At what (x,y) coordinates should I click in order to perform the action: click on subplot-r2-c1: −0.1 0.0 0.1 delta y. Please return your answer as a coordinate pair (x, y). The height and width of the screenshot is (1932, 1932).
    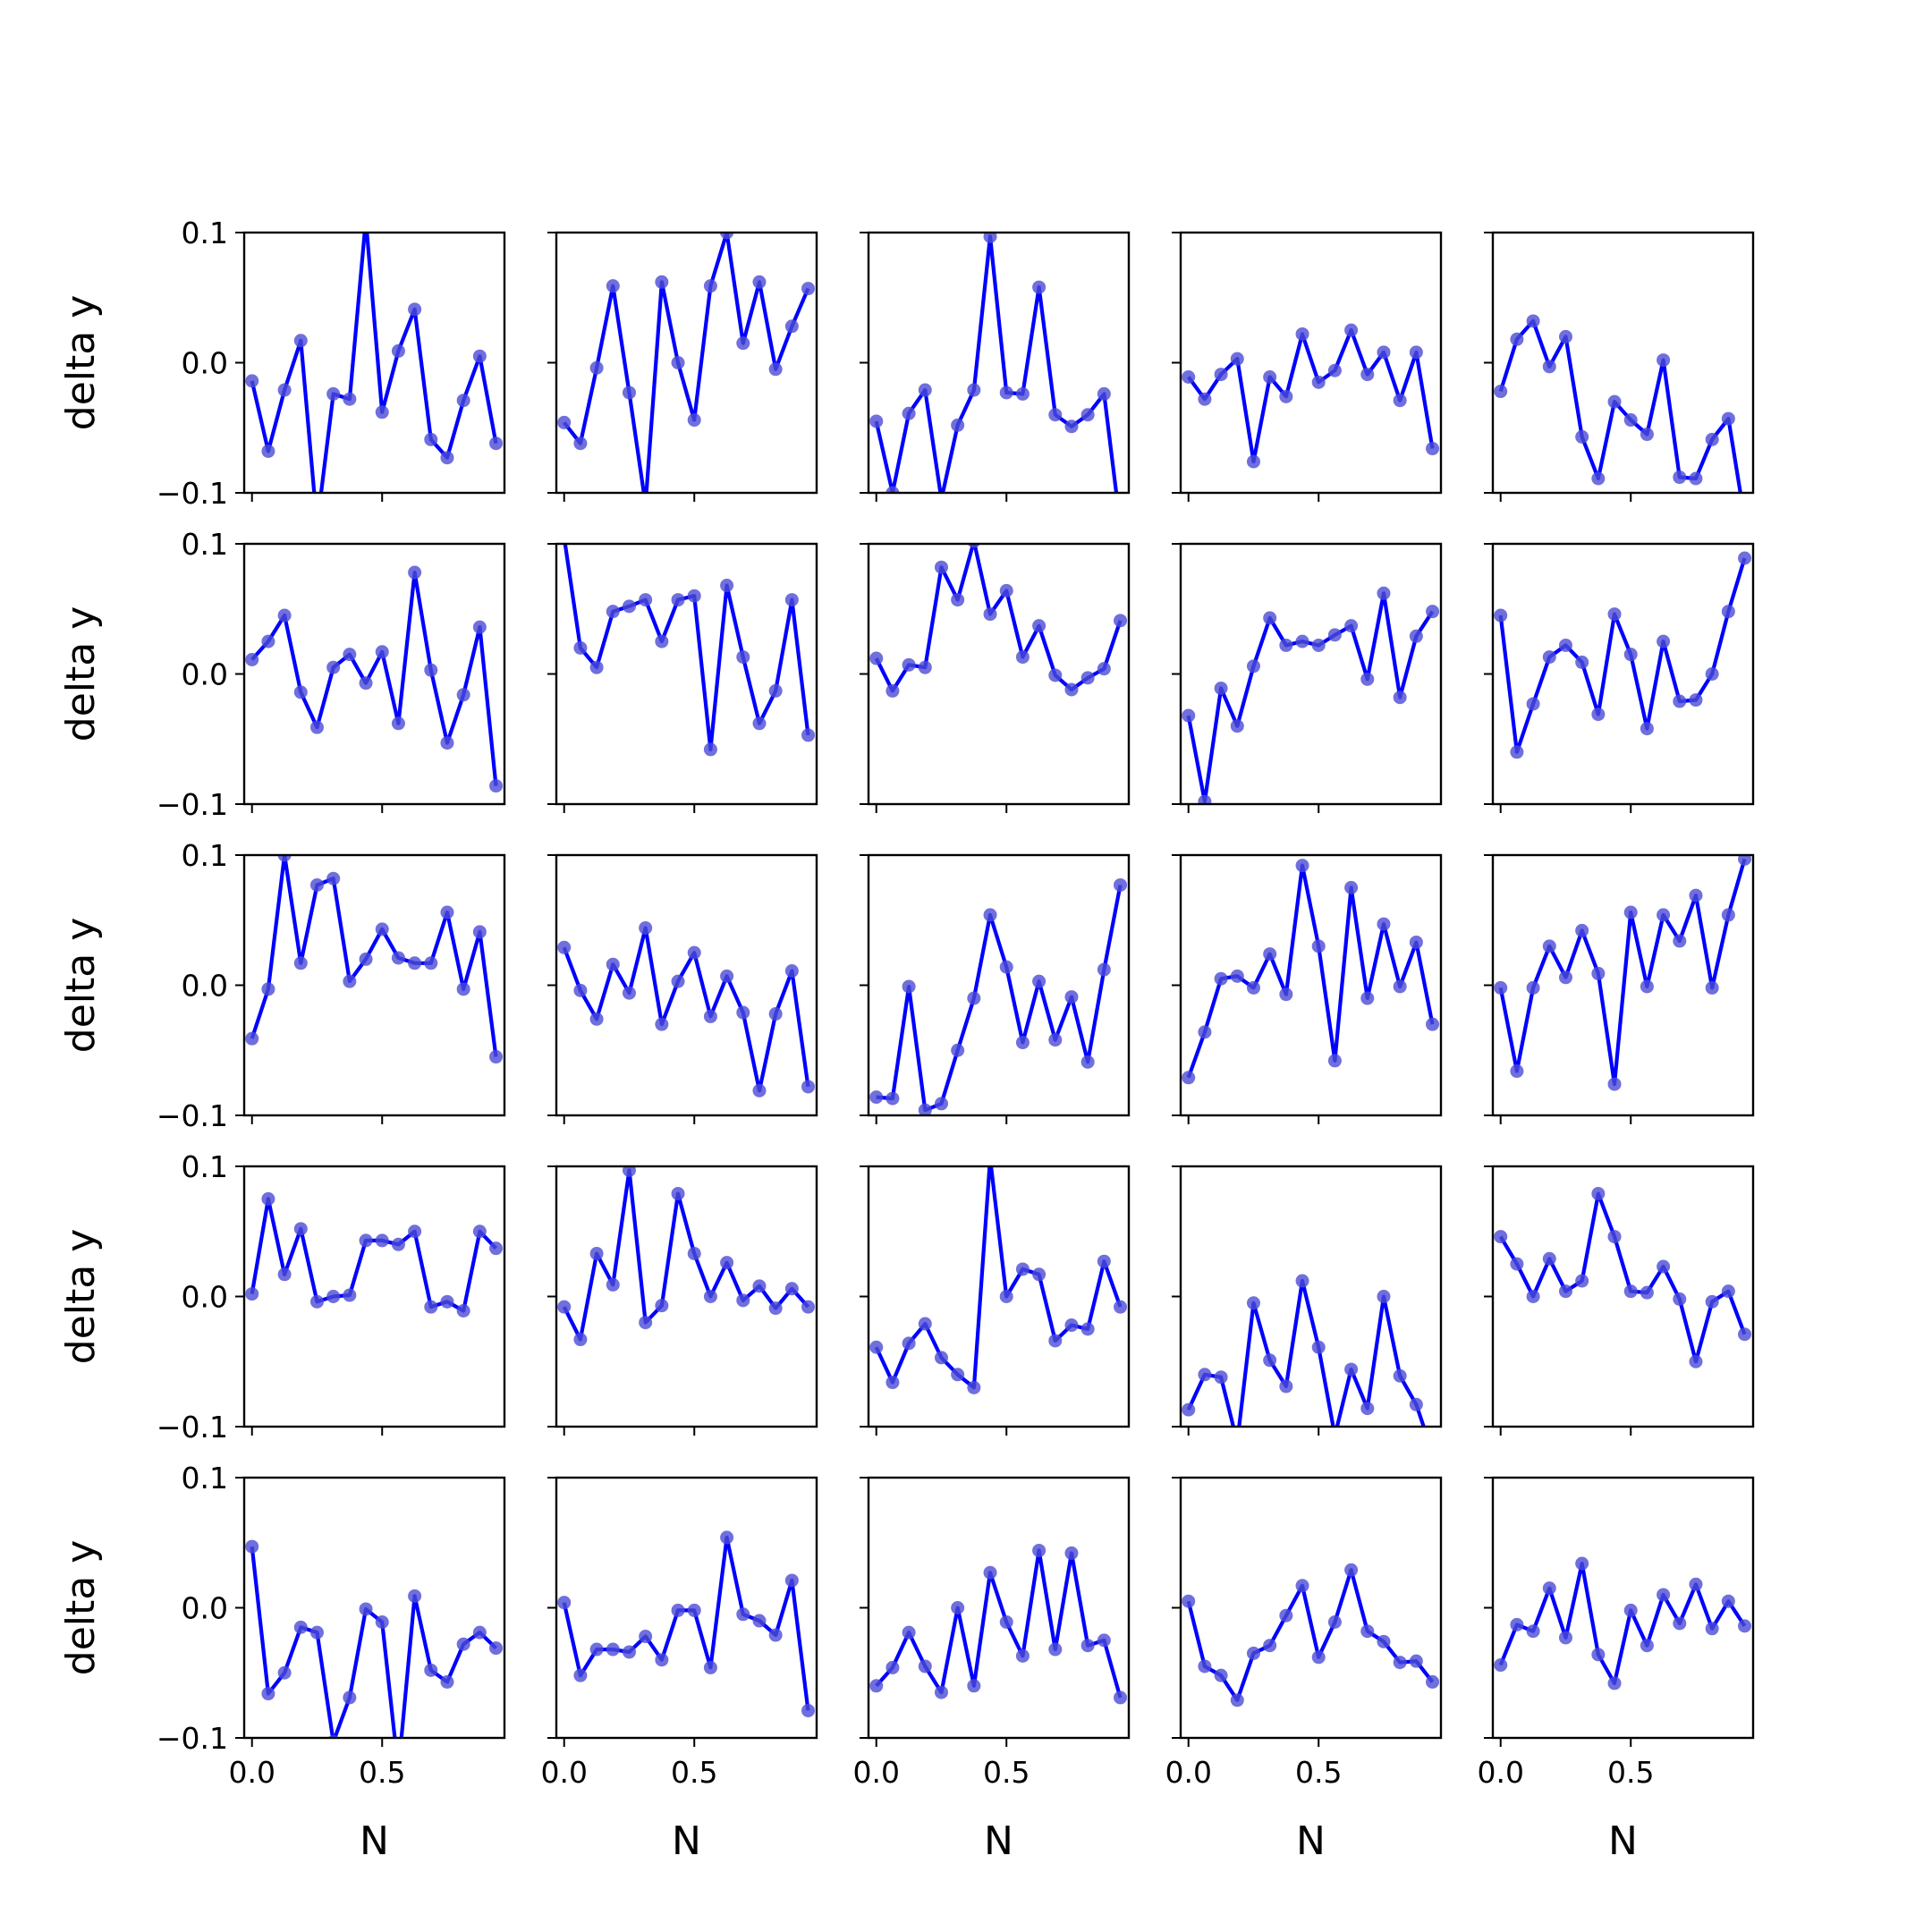
    Looking at the image, I should click on (282, 674).